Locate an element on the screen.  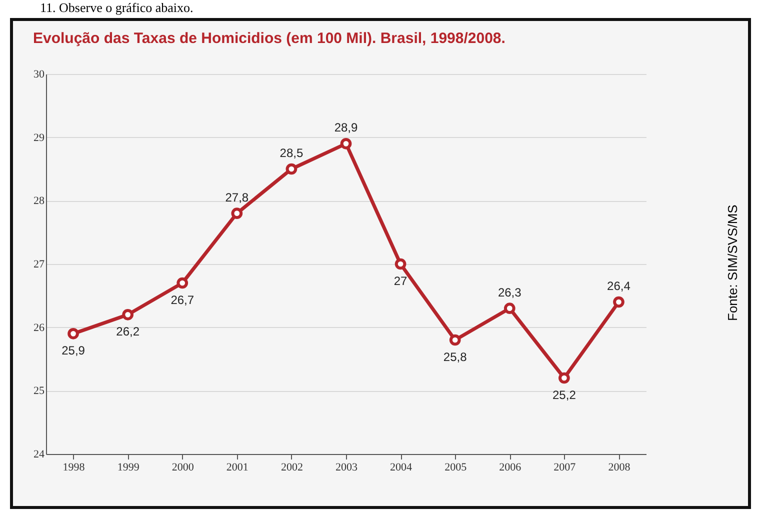
data-label: 26,4 is located at coordinates (619, 286).